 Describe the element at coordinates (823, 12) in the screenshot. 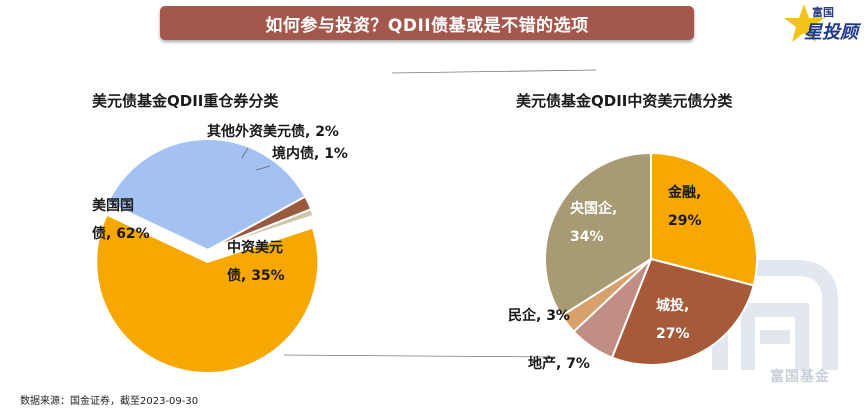

I see `logo-line1: 富国` at that location.